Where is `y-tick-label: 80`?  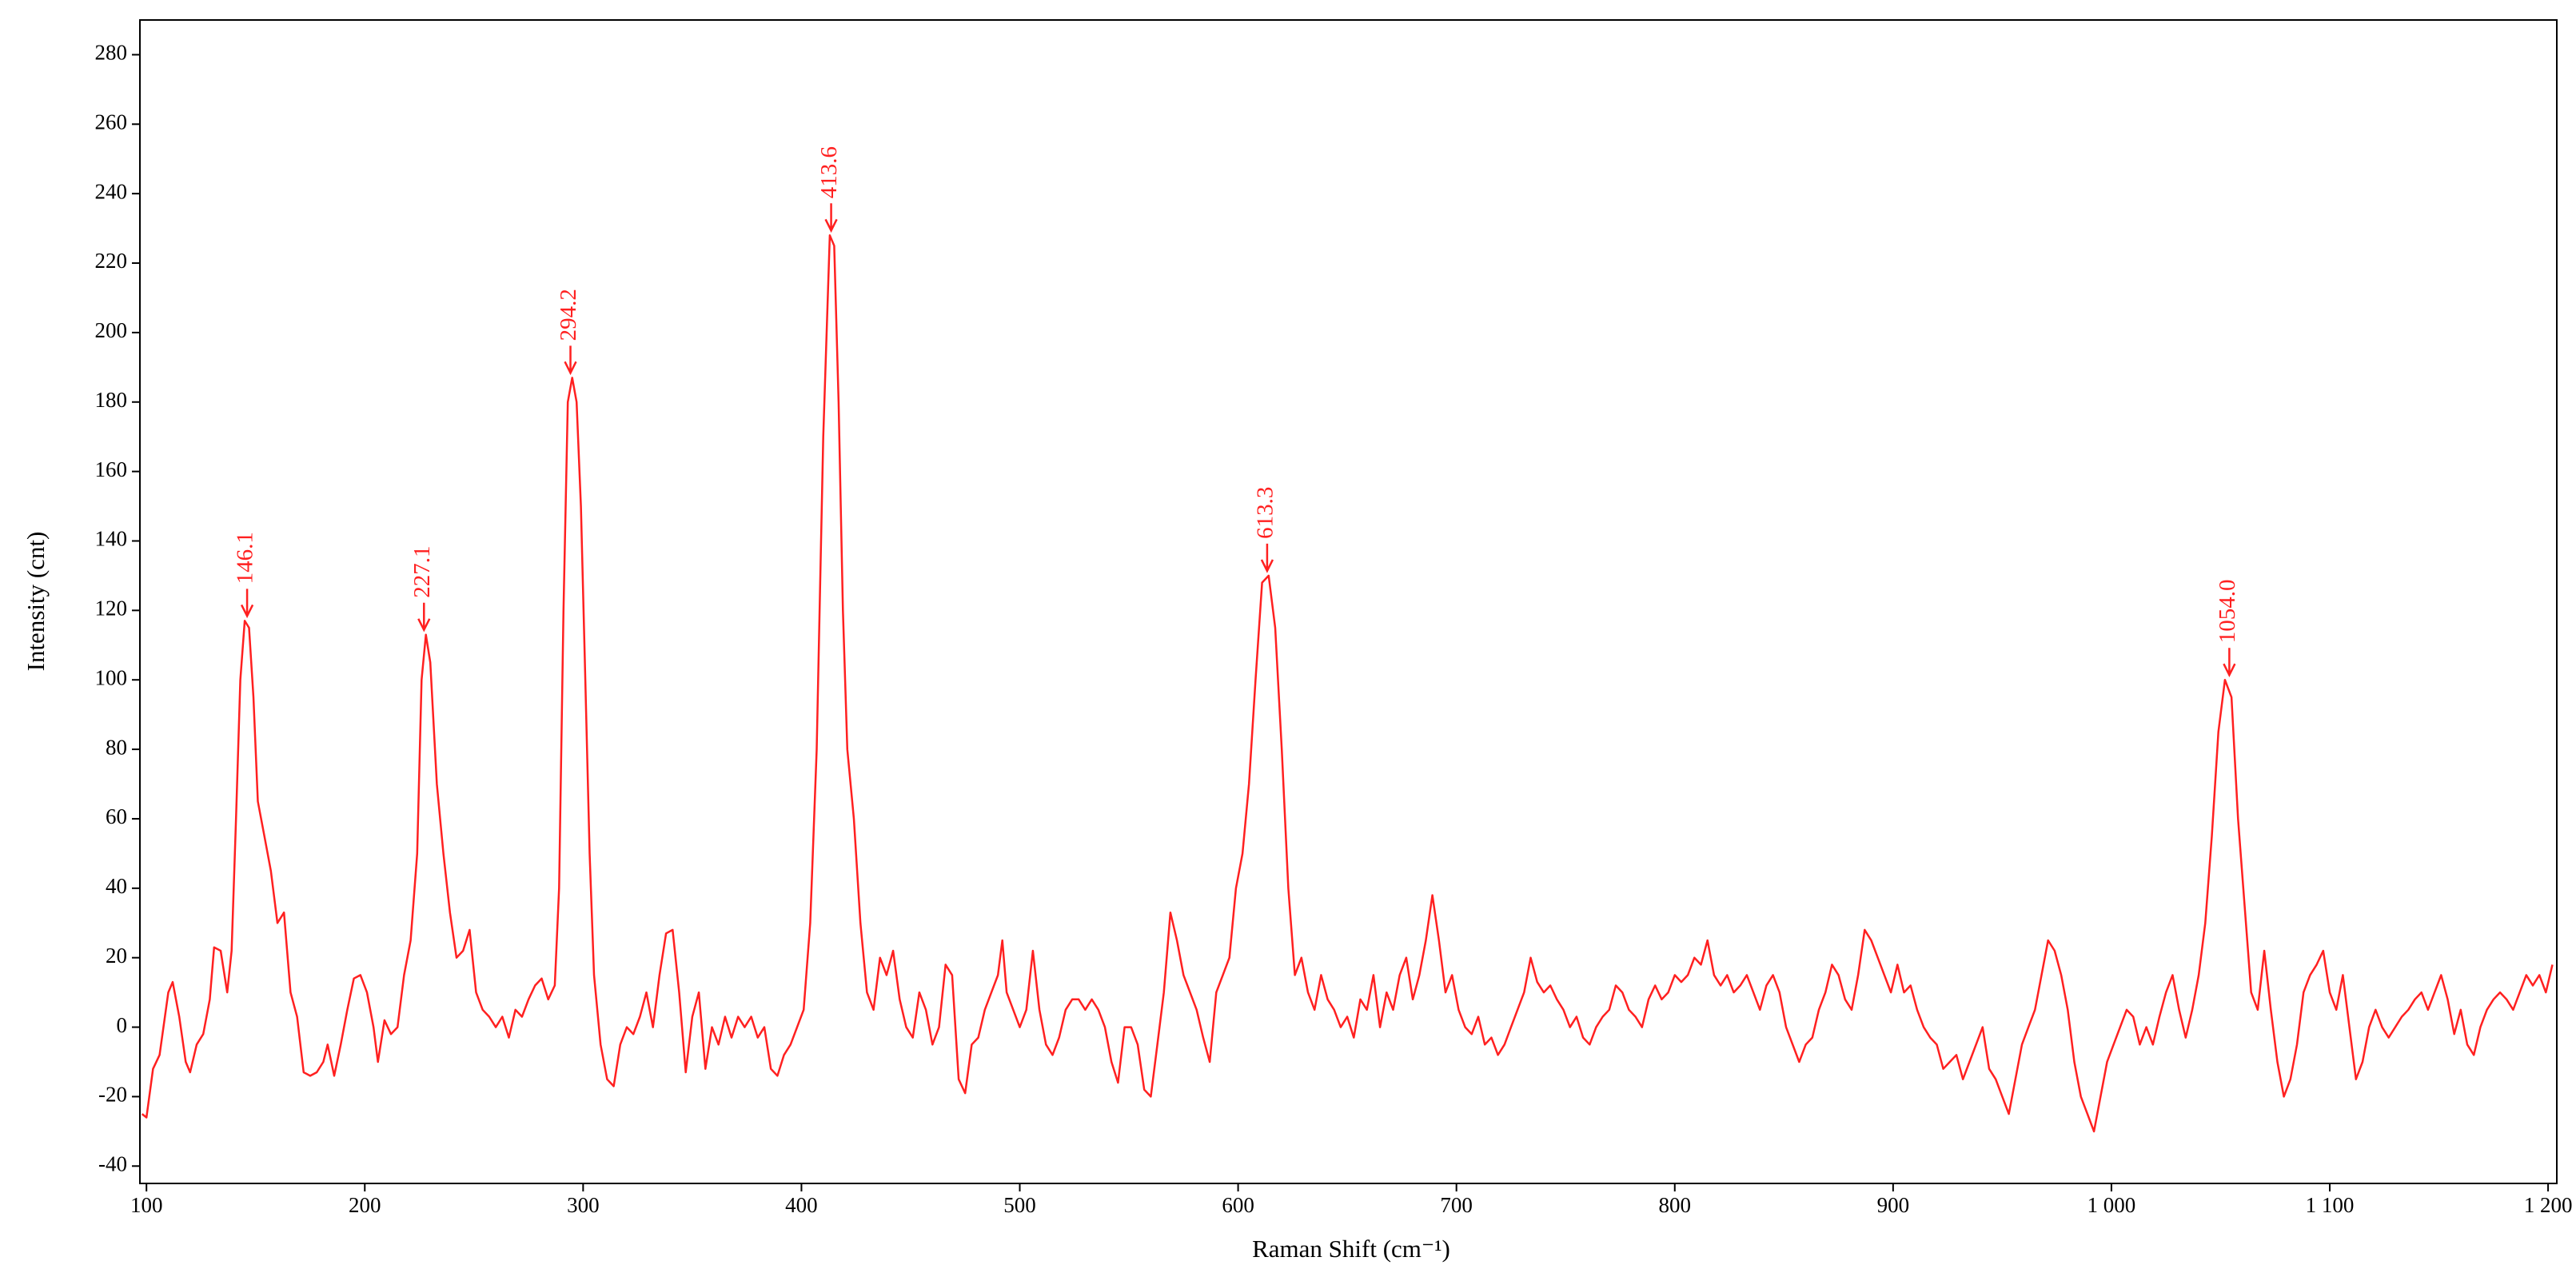 y-tick-label: 80 is located at coordinates (116, 747).